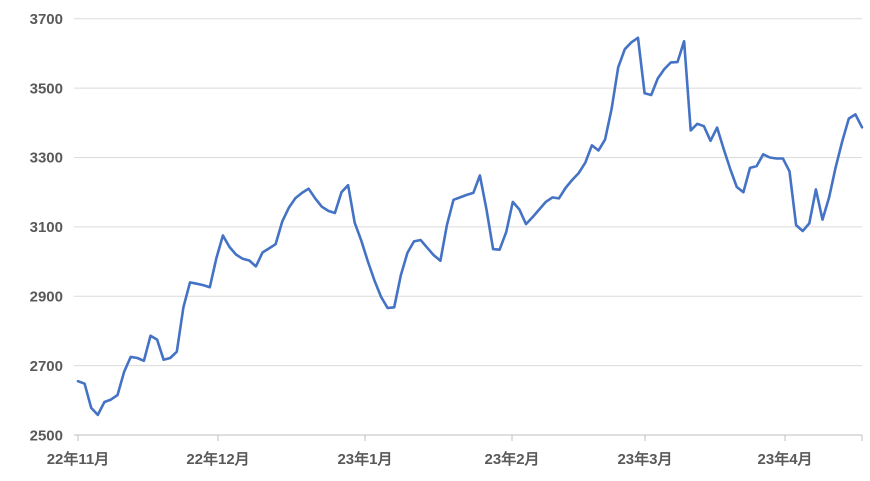 The width and height of the screenshot is (870, 481). I want to click on y-axis-label: 3500, so click(46, 88).